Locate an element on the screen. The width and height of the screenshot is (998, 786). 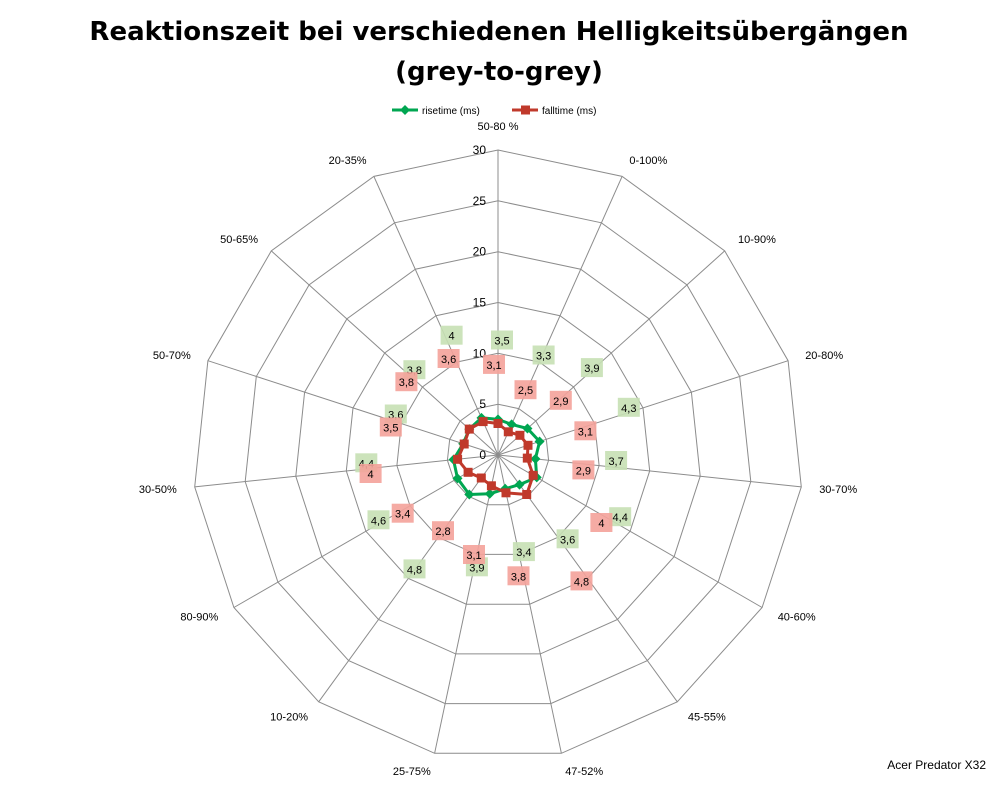
data-label: 2,9 is located at coordinates (583, 471).